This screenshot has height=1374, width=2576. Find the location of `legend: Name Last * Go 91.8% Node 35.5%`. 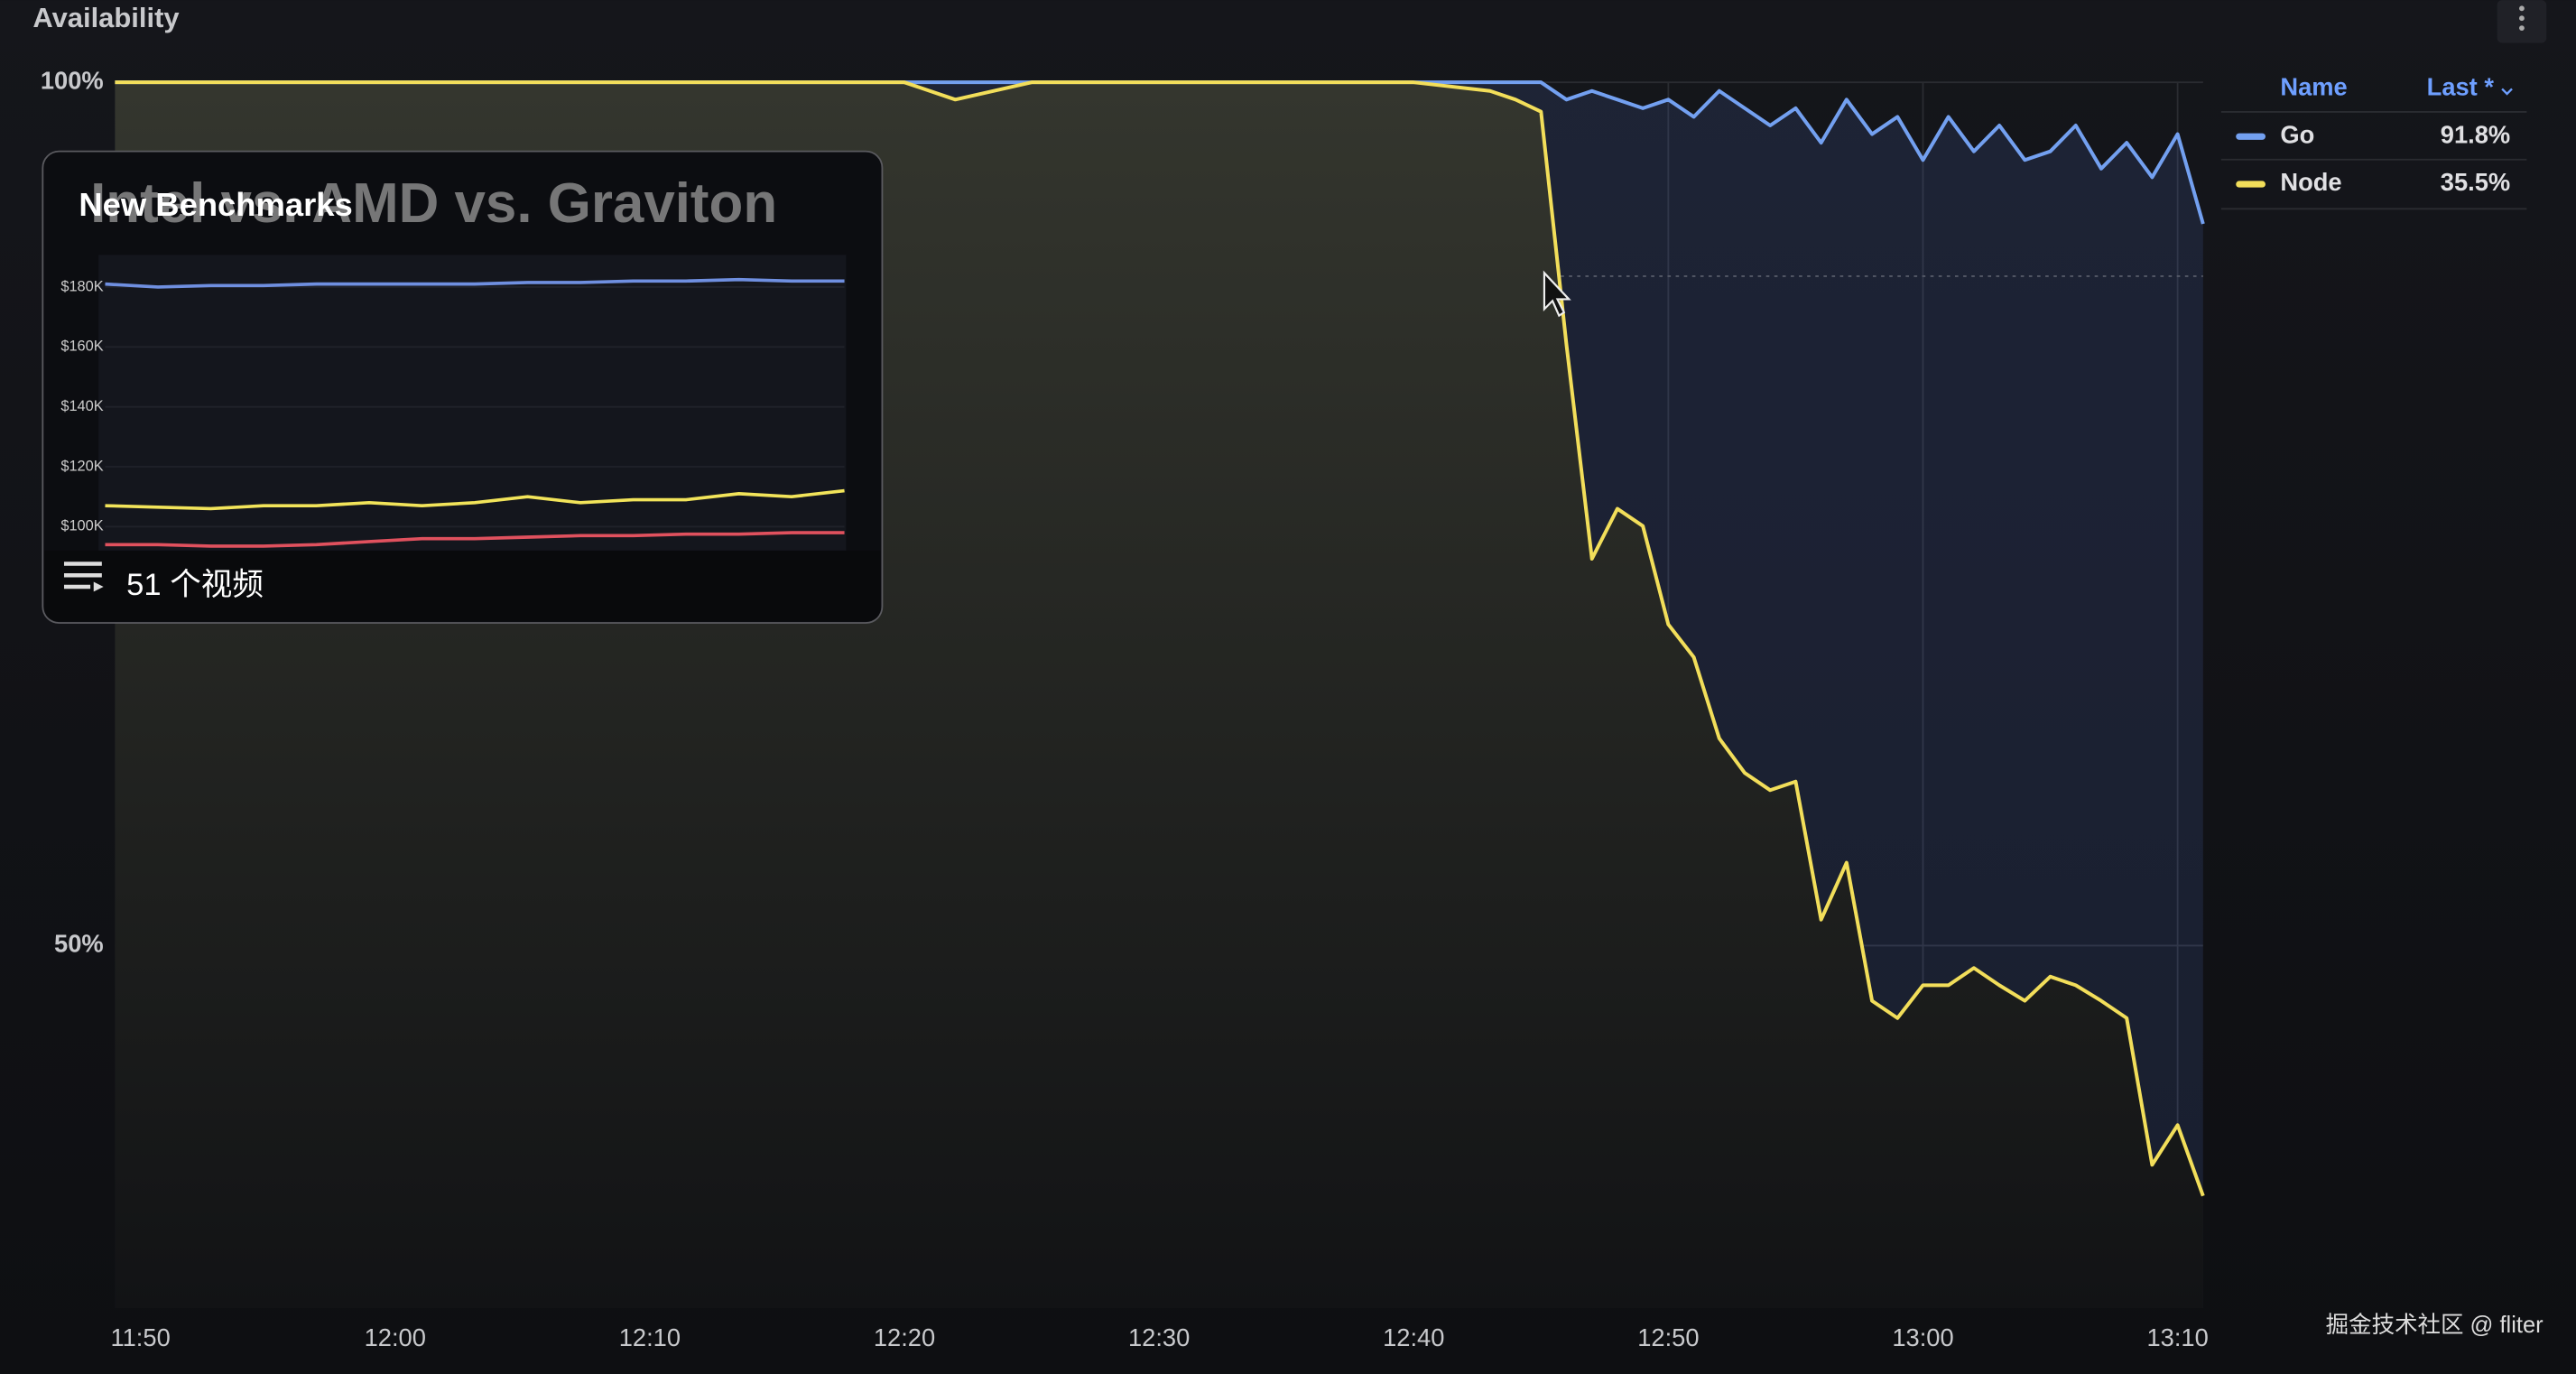

legend: Name Last * Go 91.8% Node 35.5% is located at coordinates (2373, 141).